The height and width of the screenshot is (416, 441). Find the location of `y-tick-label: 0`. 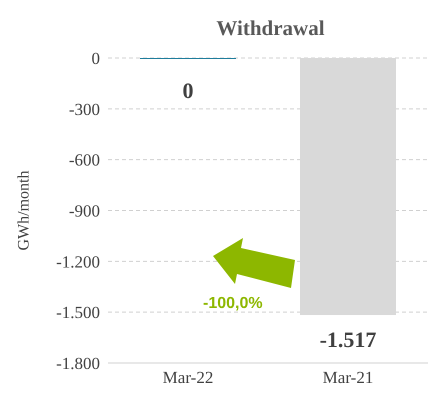

y-tick-label: 0 is located at coordinates (96, 58).